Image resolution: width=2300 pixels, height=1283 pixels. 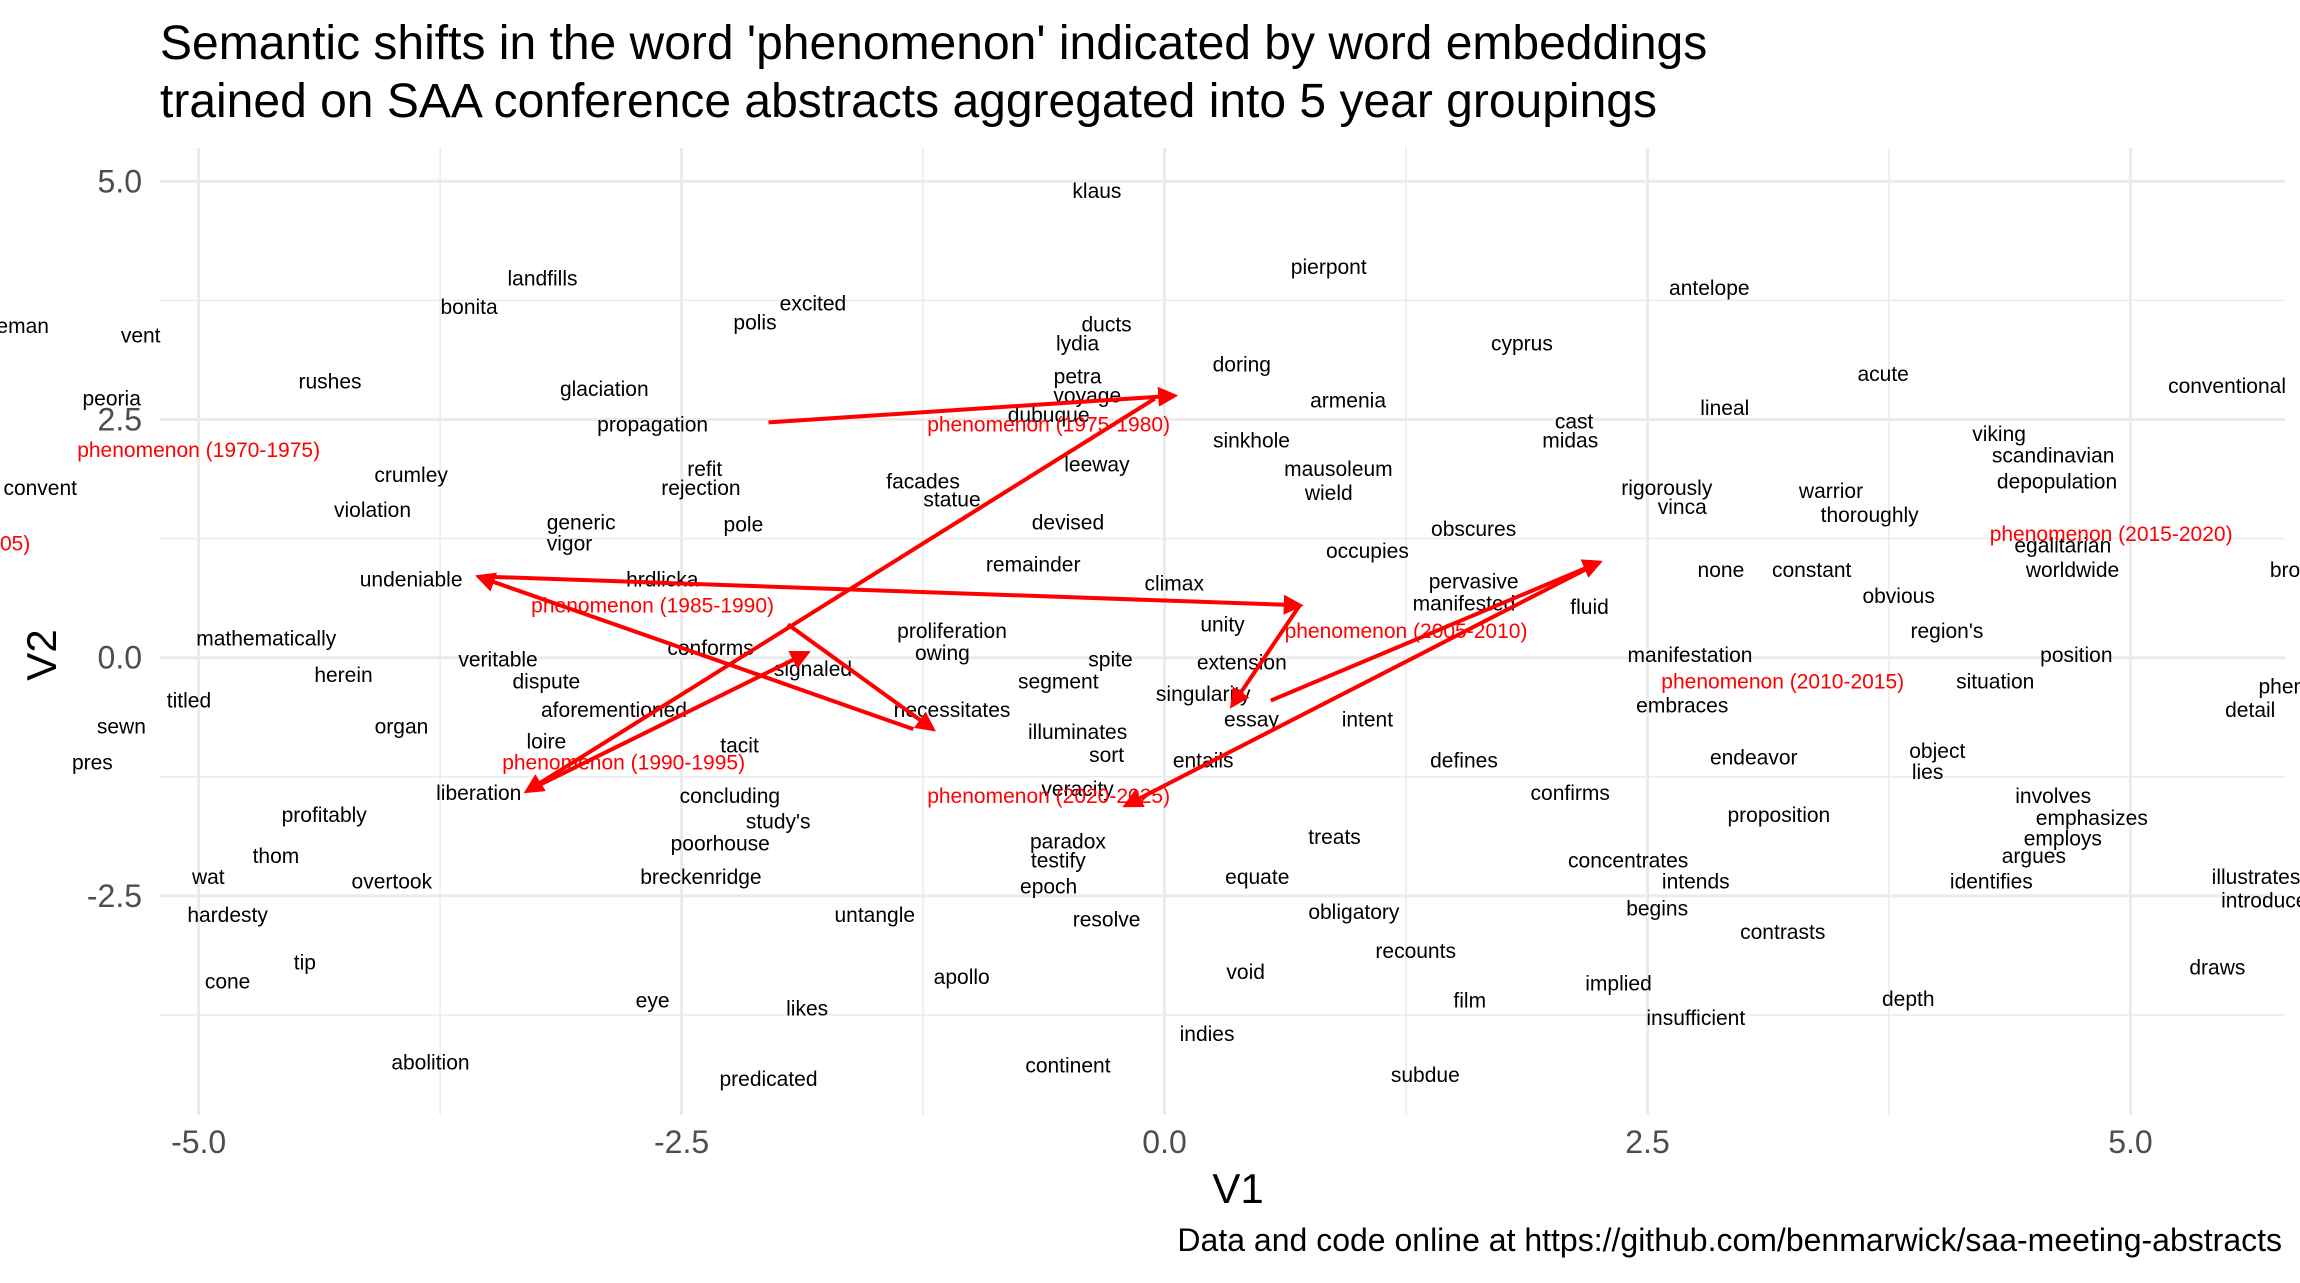 What do you see at coordinates (952, 631) in the screenshot?
I see `word-label: proliferation` at bounding box center [952, 631].